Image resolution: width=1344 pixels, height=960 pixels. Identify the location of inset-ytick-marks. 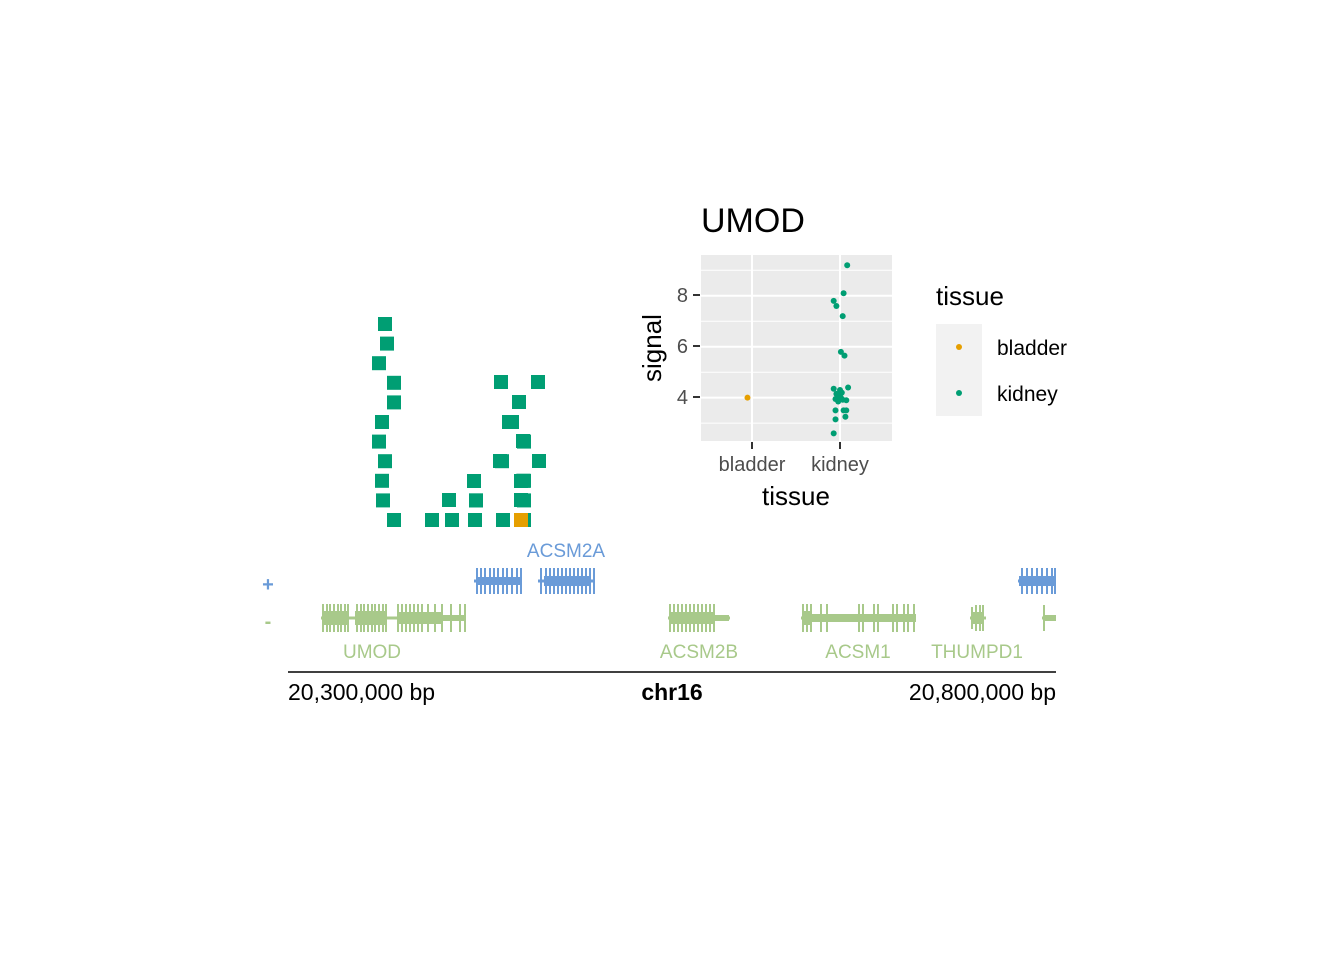
(696, 346).